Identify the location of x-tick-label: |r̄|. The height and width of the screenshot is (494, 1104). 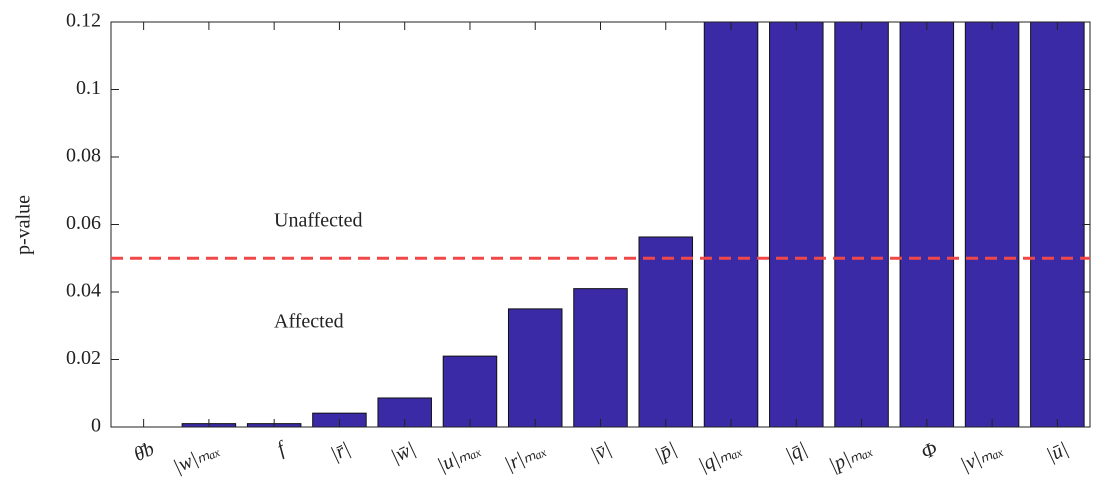
(340, 452).